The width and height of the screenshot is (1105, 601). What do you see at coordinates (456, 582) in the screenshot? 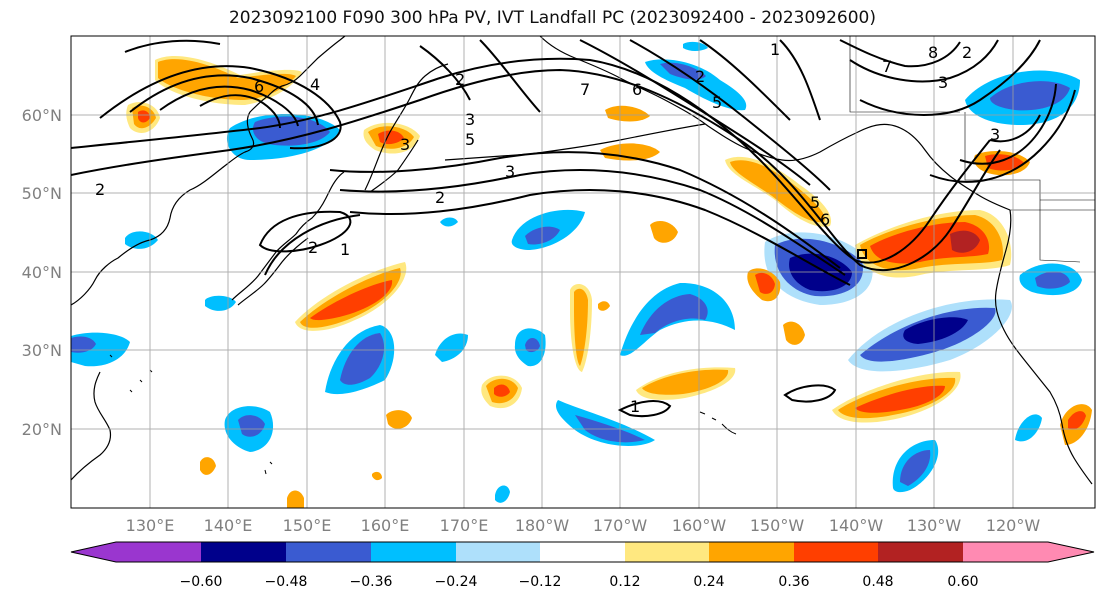
I see `colorbar-tick-label: −0.24` at bounding box center [456, 582].